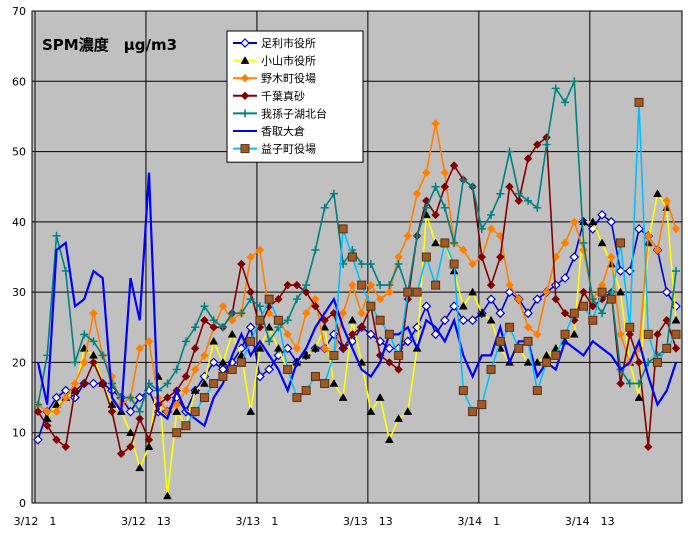 The image size is (688, 533). Describe the element at coordinates (288, 43) in the screenshot. I see `legend-label: 足利市役所` at that location.